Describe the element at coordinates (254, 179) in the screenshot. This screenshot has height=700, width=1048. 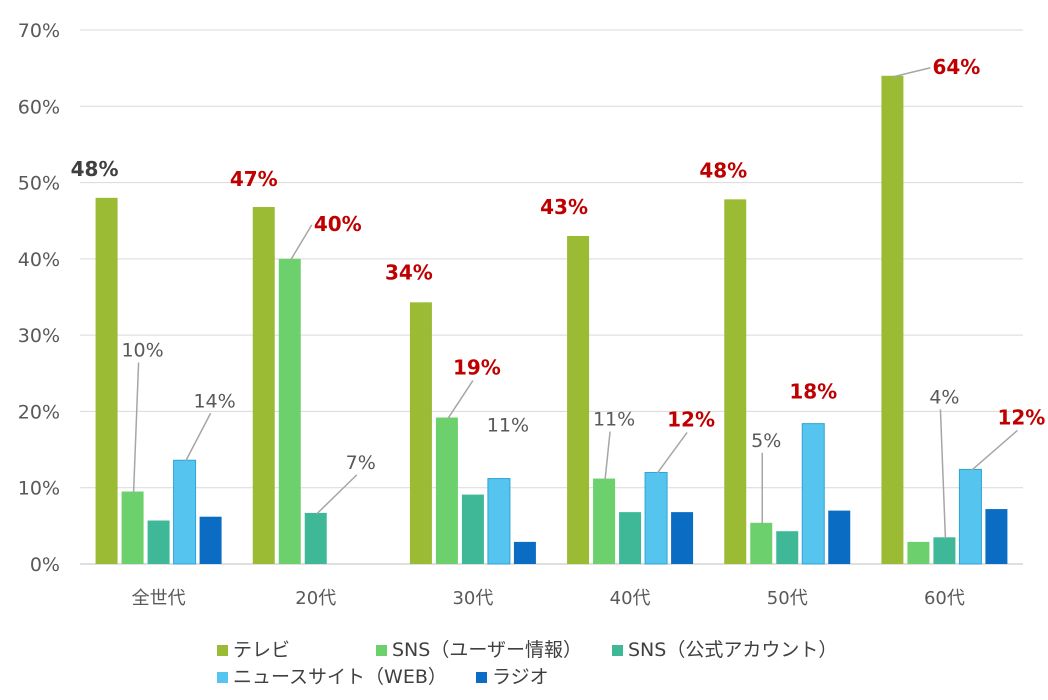
I see `data-label: 47%` at that location.